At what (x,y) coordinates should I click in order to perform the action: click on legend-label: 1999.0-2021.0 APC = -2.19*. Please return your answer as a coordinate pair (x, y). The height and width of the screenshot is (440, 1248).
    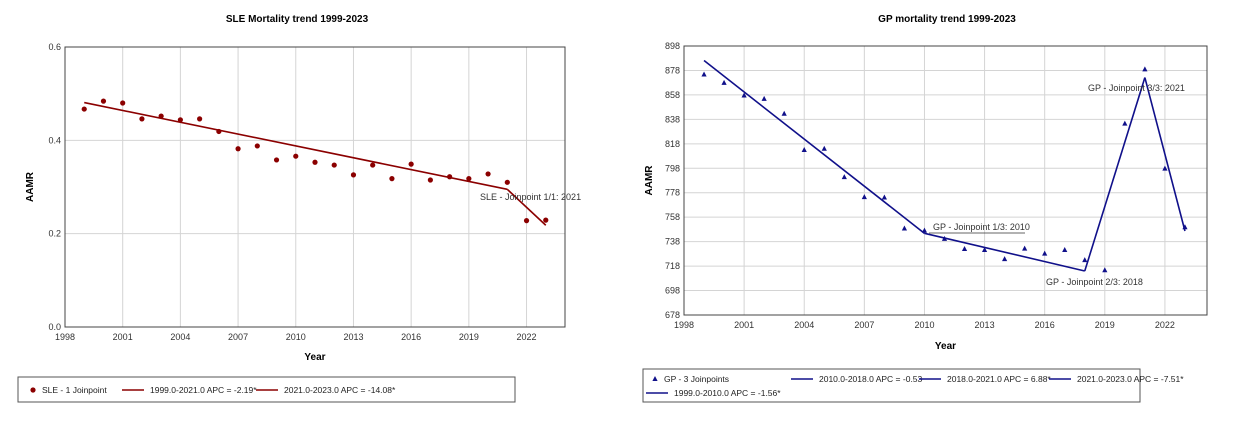
    Looking at the image, I should click on (203, 390).